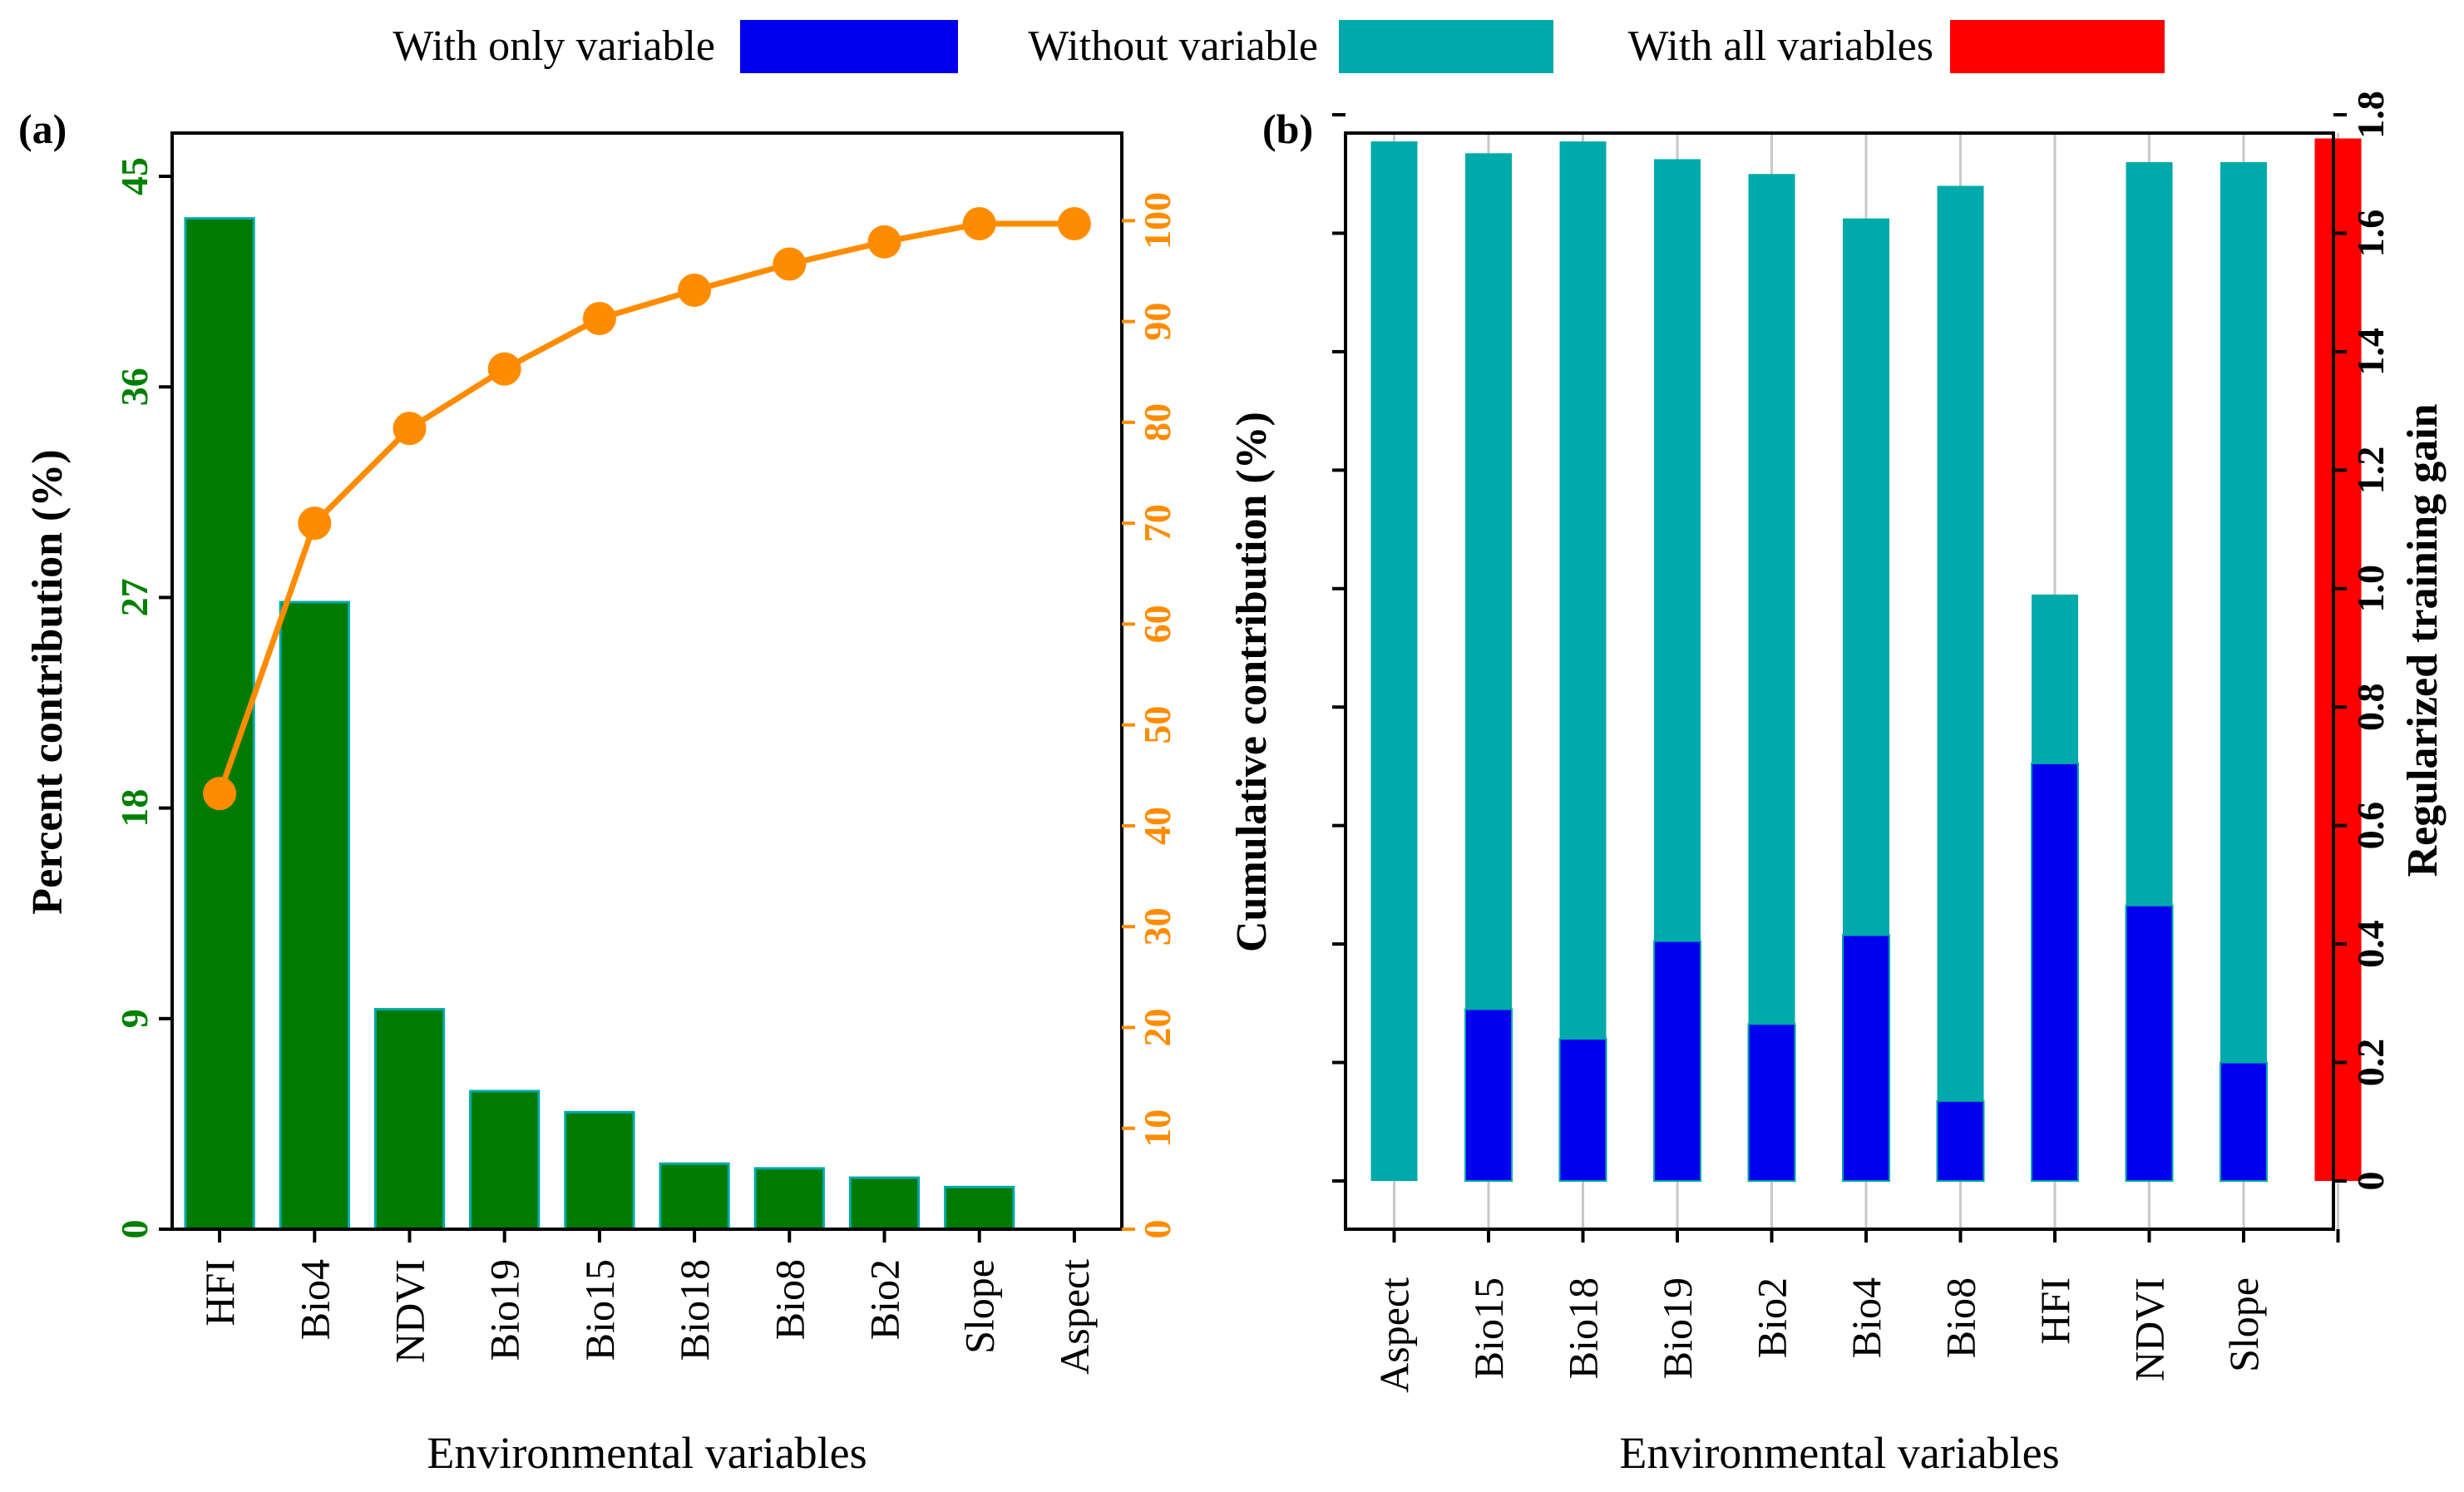 The height and width of the screenshot is (1492, 2464). What do you see at coordinates (885, 1204) in the screenshot?
I see `percent-bar-bio2` at bounding box center [885, 1204].